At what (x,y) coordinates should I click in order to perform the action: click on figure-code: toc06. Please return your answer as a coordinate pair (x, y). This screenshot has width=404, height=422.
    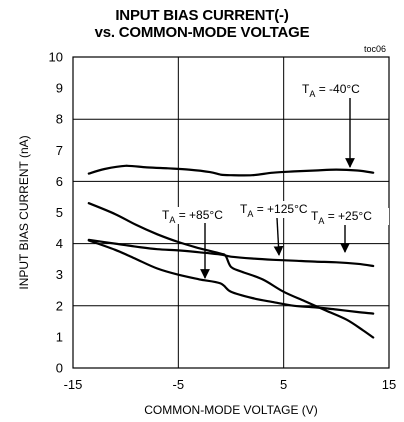
    Looking at the image, I should click on (374, 49).